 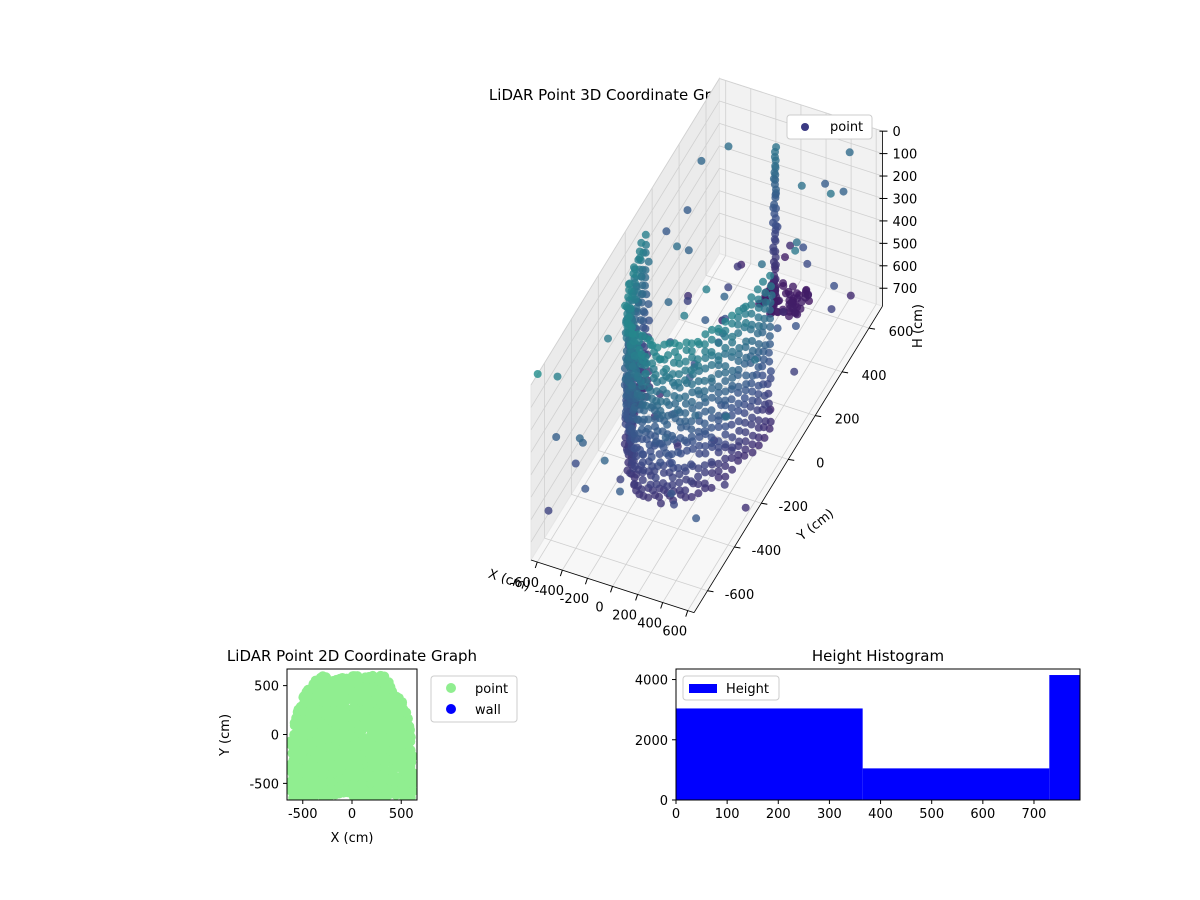 I want to click on y-tick-label: 600, so click(x=901, y=332).